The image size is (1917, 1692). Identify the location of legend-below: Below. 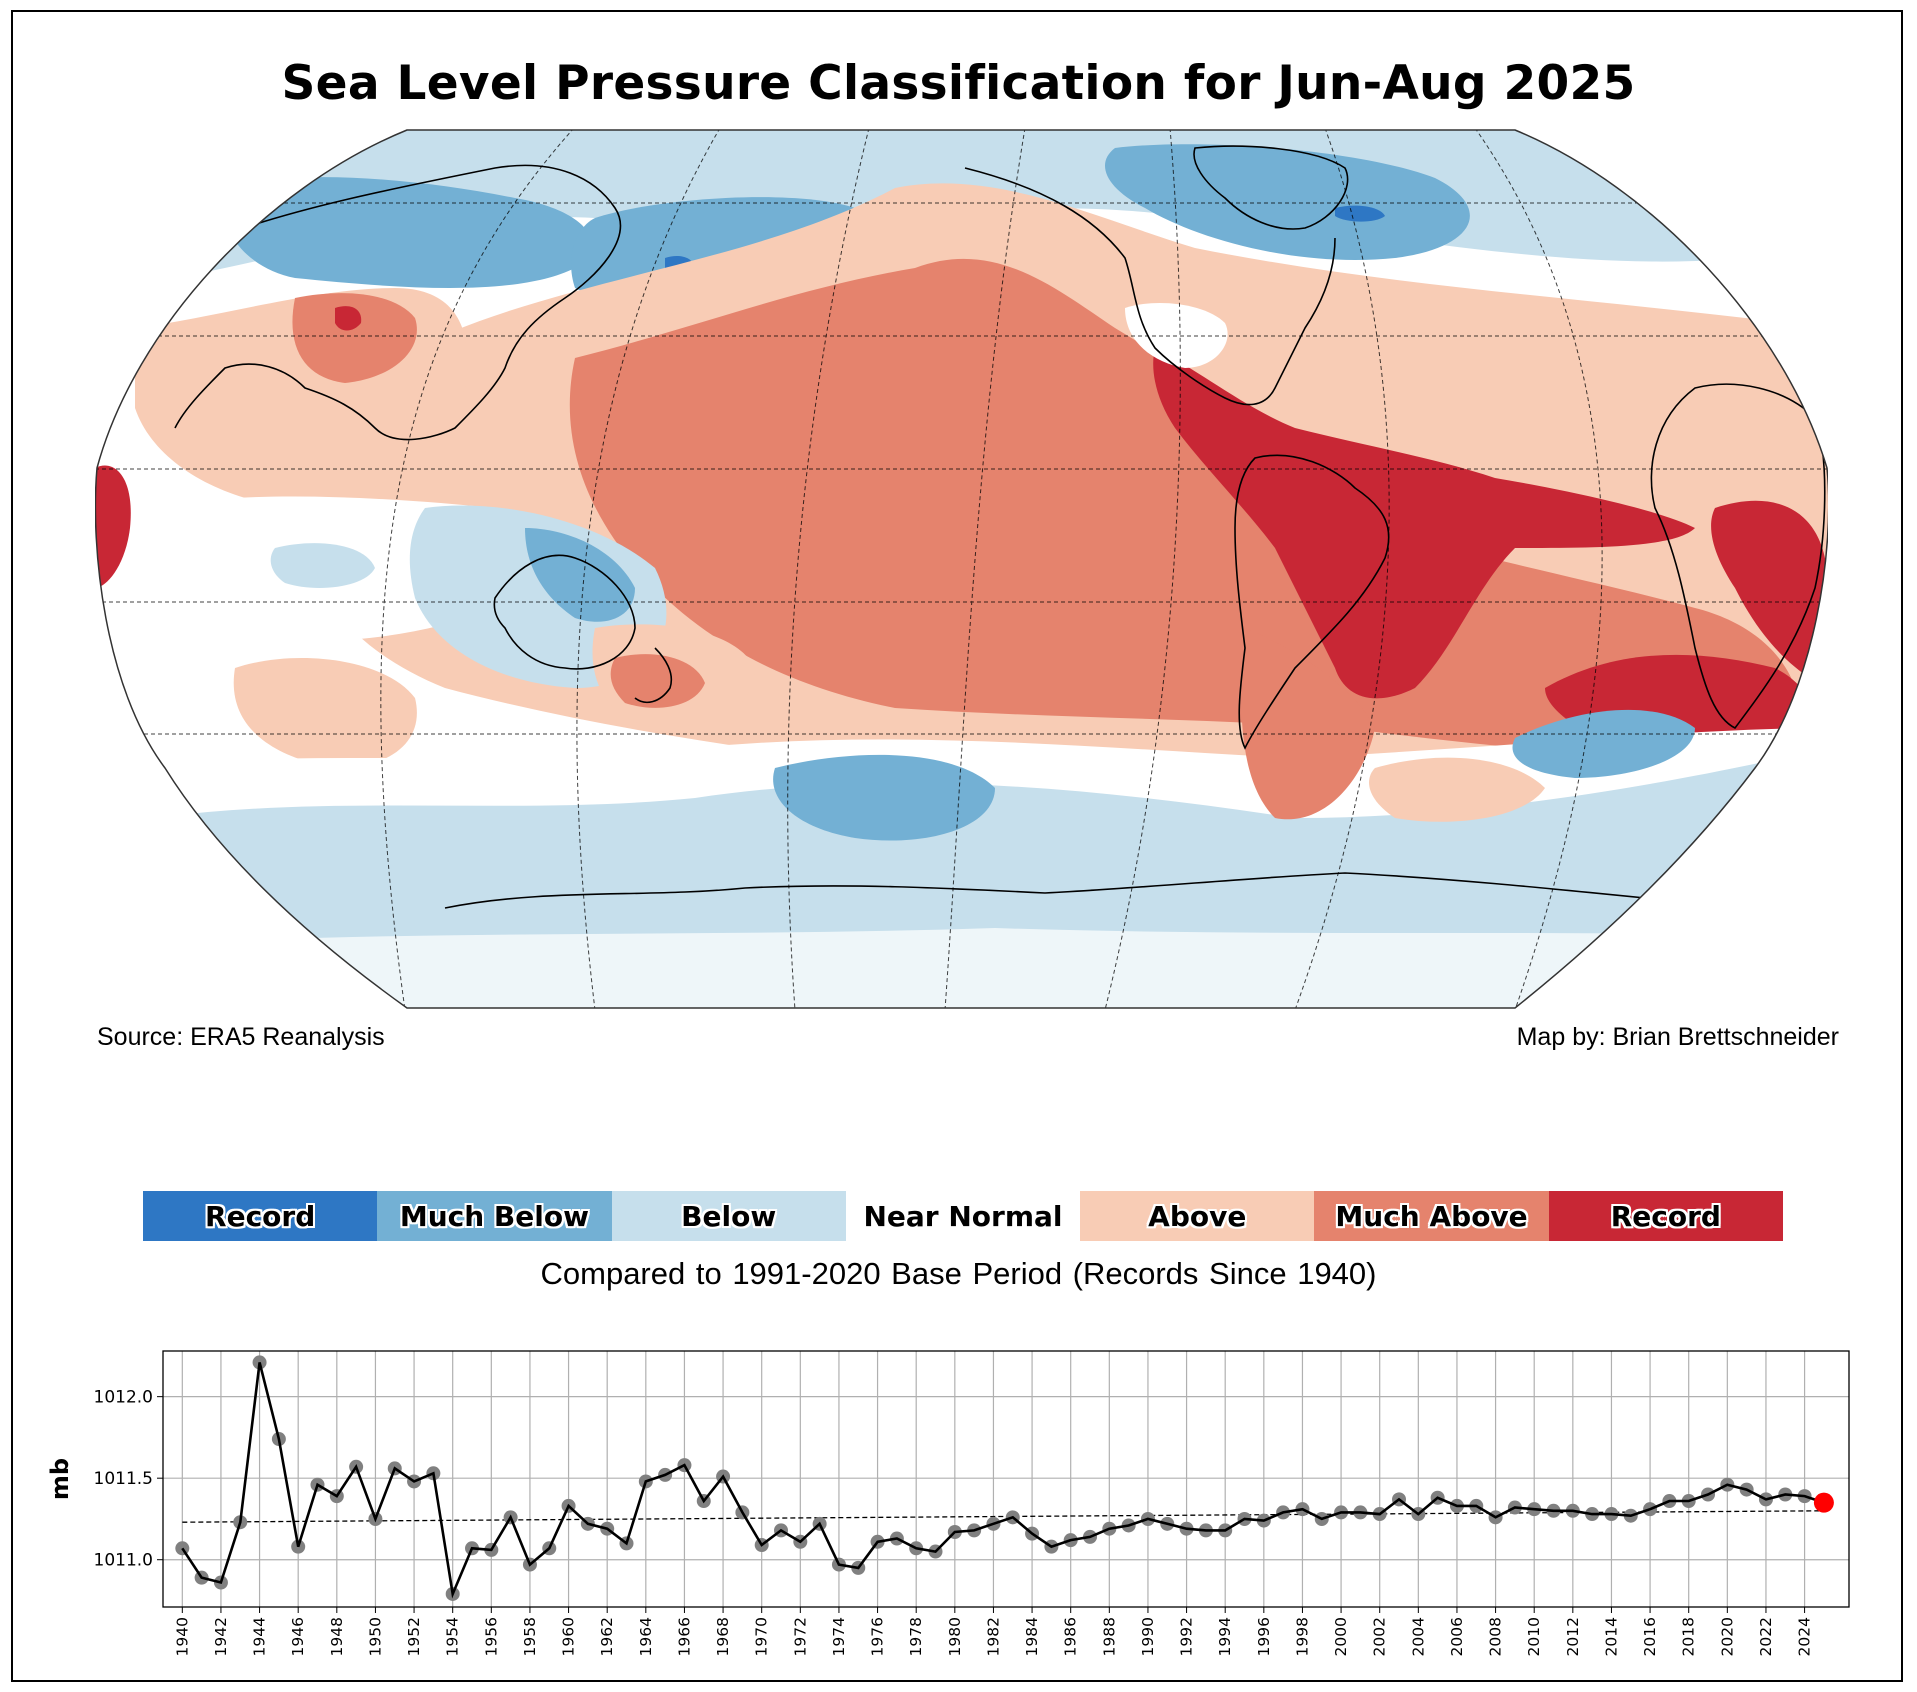
(728, 1216).